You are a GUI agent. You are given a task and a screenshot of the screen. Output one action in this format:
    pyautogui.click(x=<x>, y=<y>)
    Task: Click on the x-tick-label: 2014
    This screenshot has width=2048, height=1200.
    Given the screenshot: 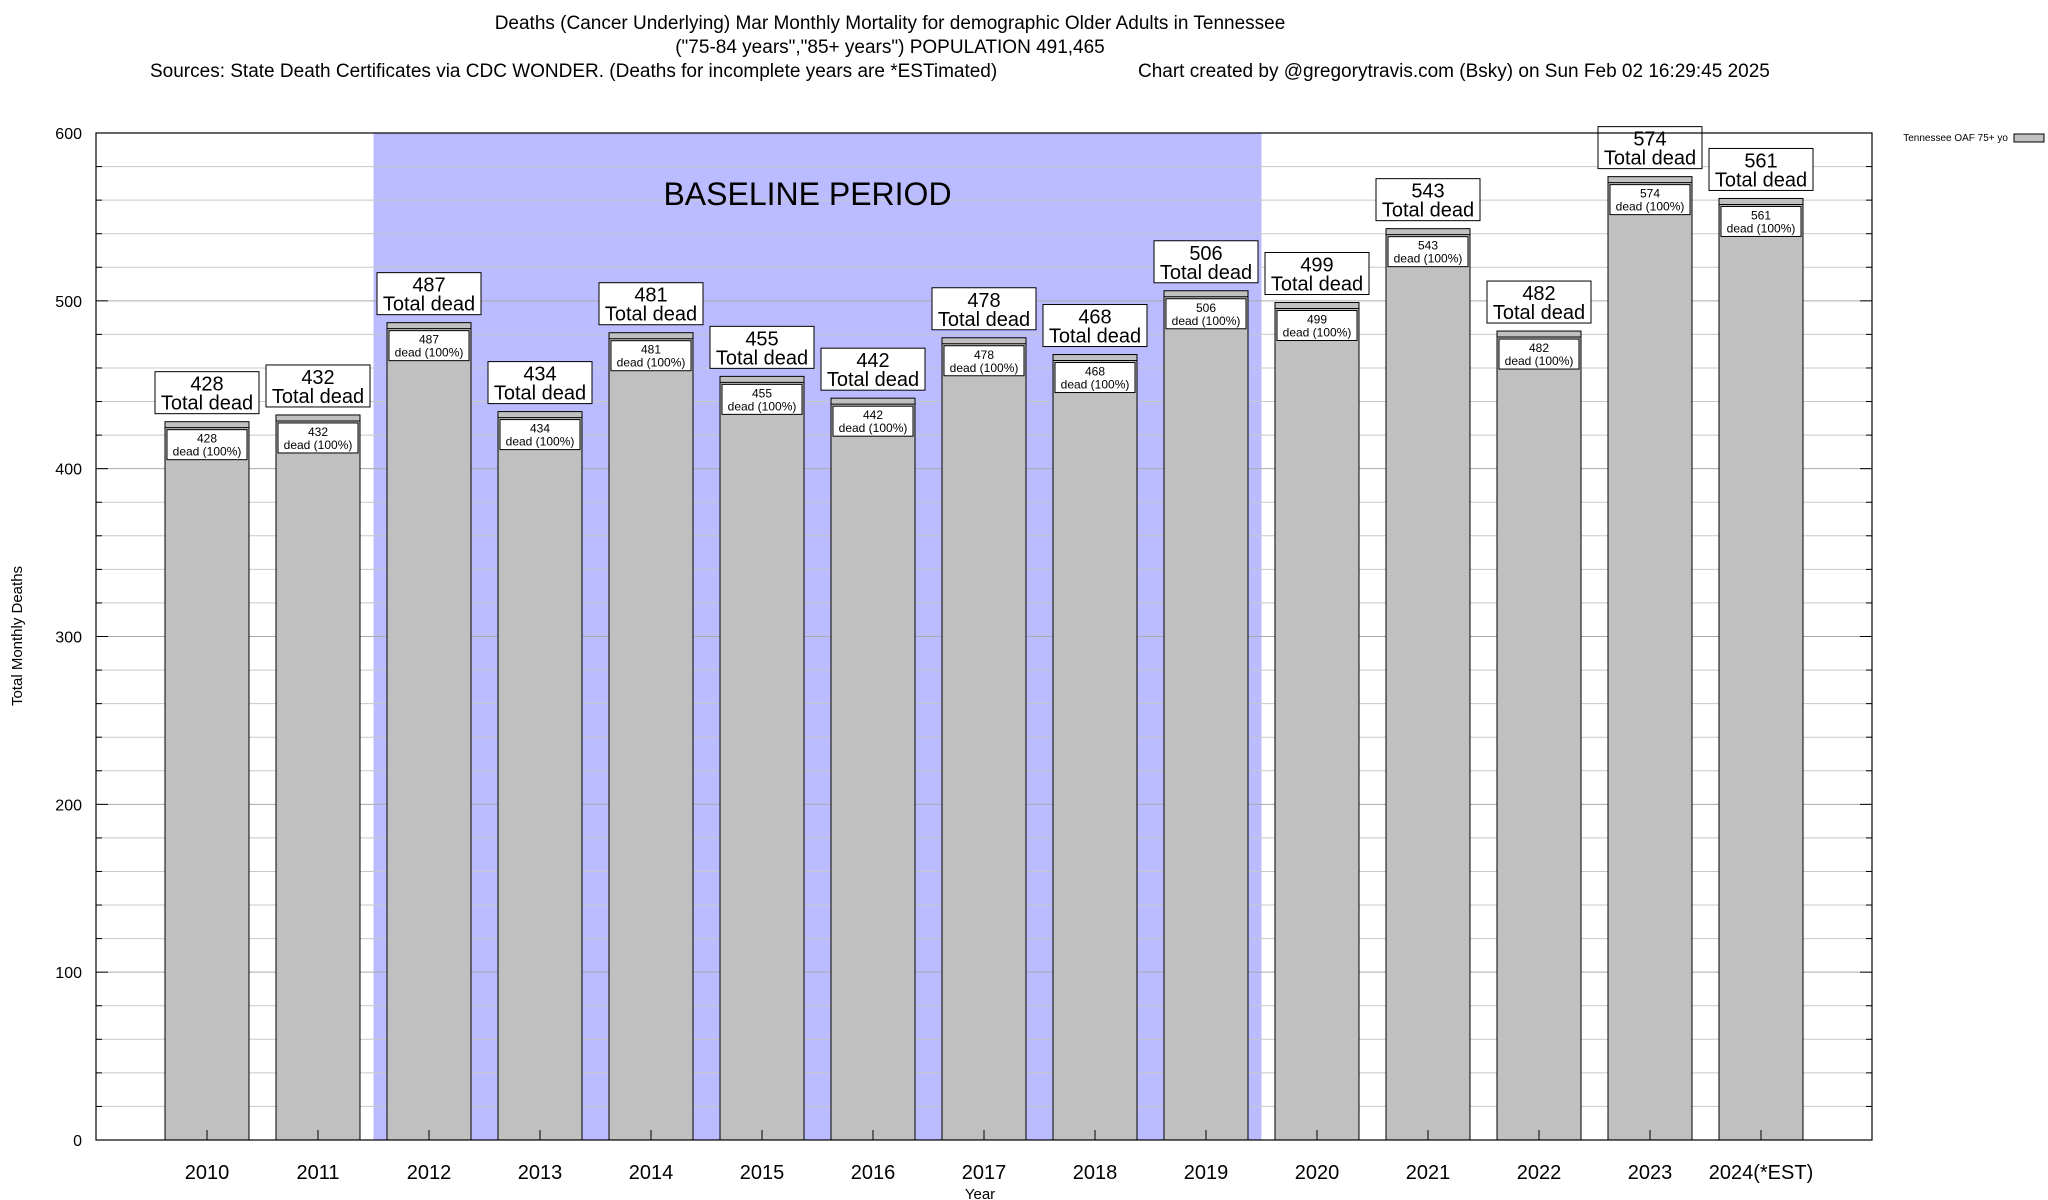 What is the action you would take?
    pyautogui.click(x=651, y=1173)
    